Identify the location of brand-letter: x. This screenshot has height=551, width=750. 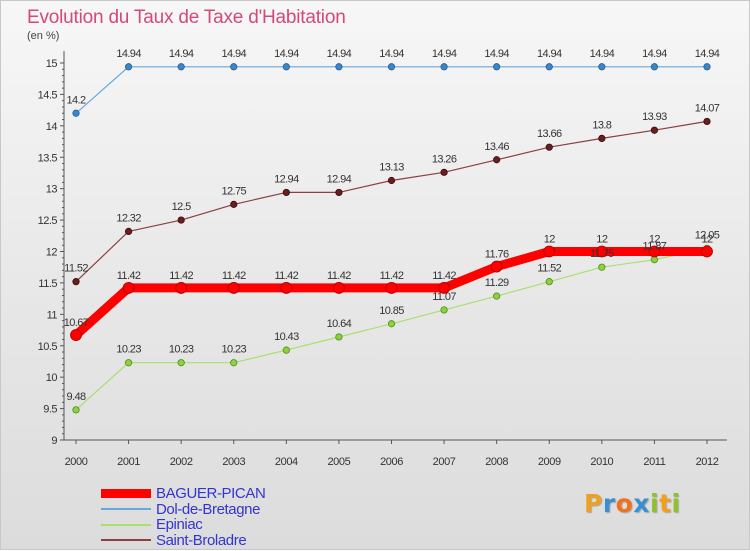
(641, 503).